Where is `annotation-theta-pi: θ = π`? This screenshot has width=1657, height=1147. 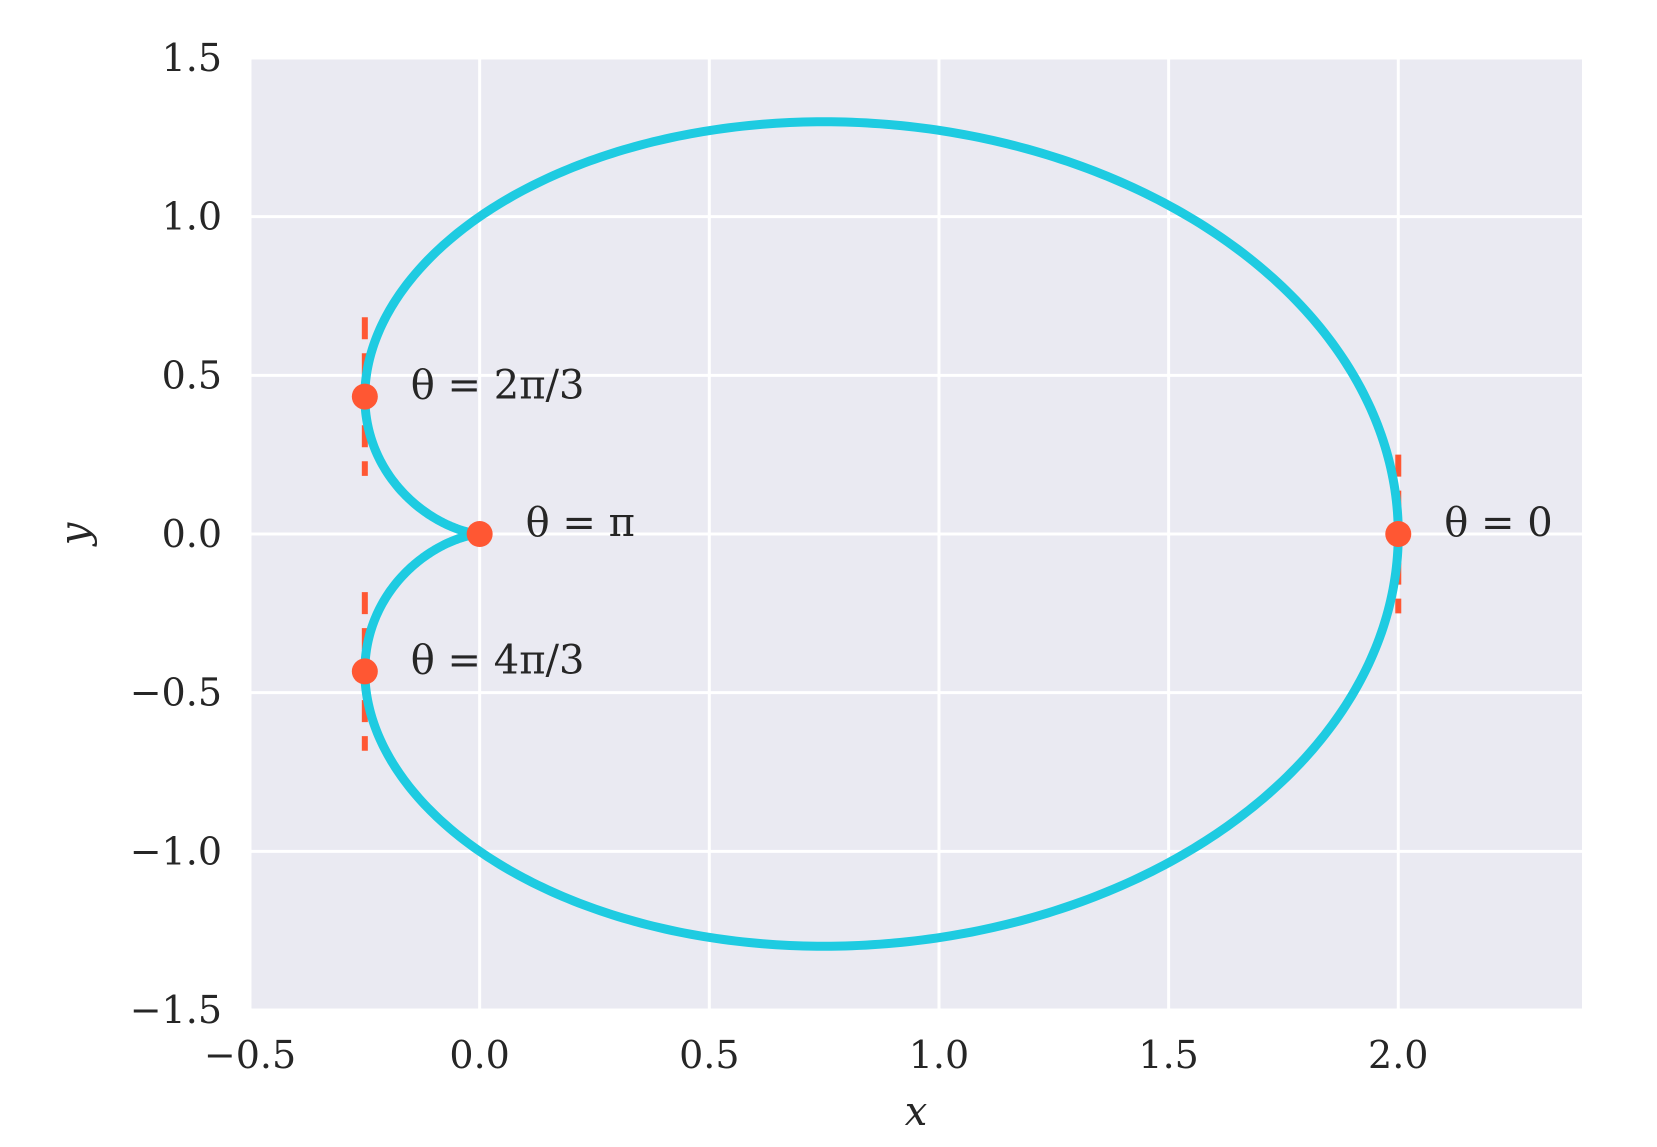 annotation-theta-pi: θ = π is located at coordinates (580, 523).